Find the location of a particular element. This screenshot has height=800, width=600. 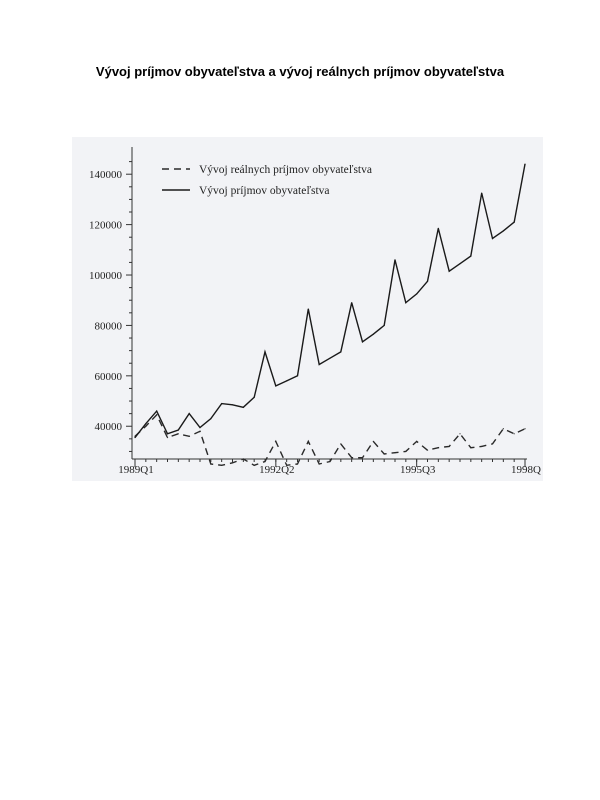

x-tick-label: 1998Q is located at coordinates (526, 470).